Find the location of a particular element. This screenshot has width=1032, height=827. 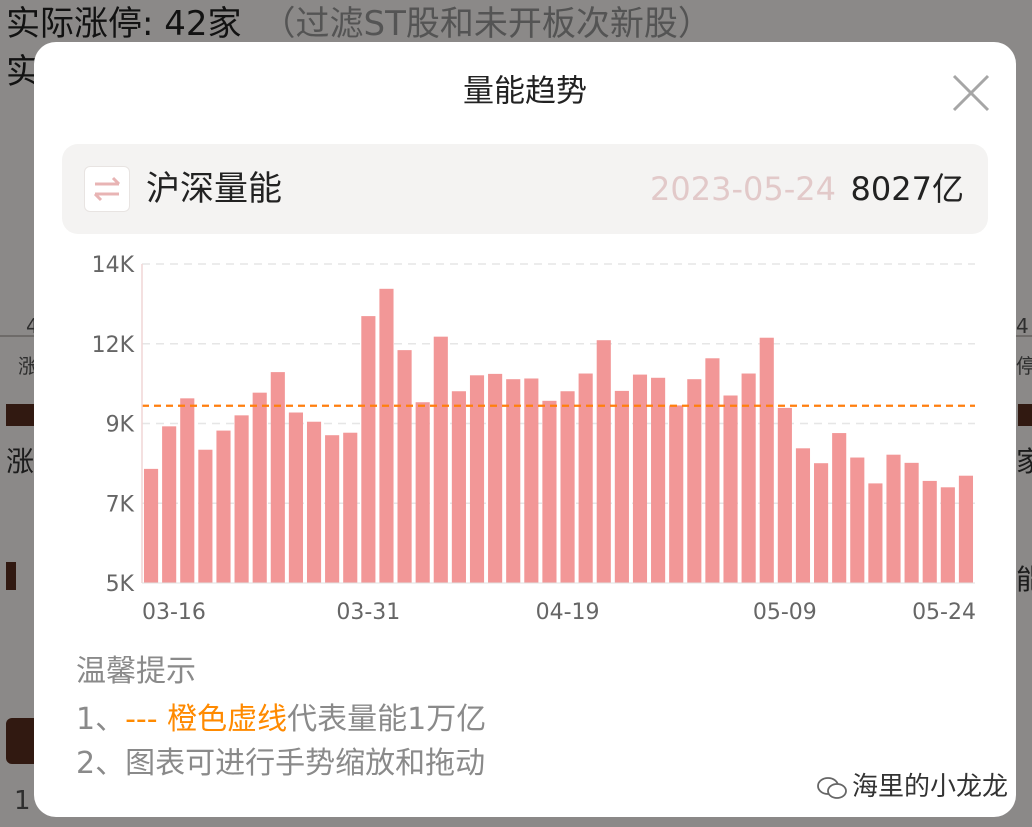

tip-1: 1、--- 橙色虚线代表量能1万亿 is located at coordinates (281, 719).